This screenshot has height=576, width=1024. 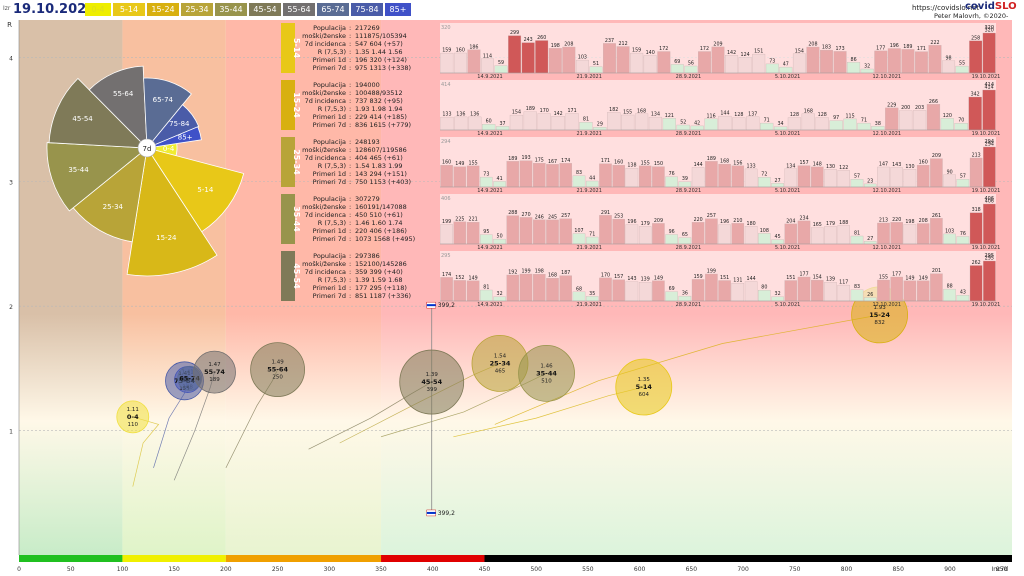 What do you see at coordinates (197, 9) in the screenshot?
I see `age-button-25-34: 25-34` at bounding box center [197, 9].